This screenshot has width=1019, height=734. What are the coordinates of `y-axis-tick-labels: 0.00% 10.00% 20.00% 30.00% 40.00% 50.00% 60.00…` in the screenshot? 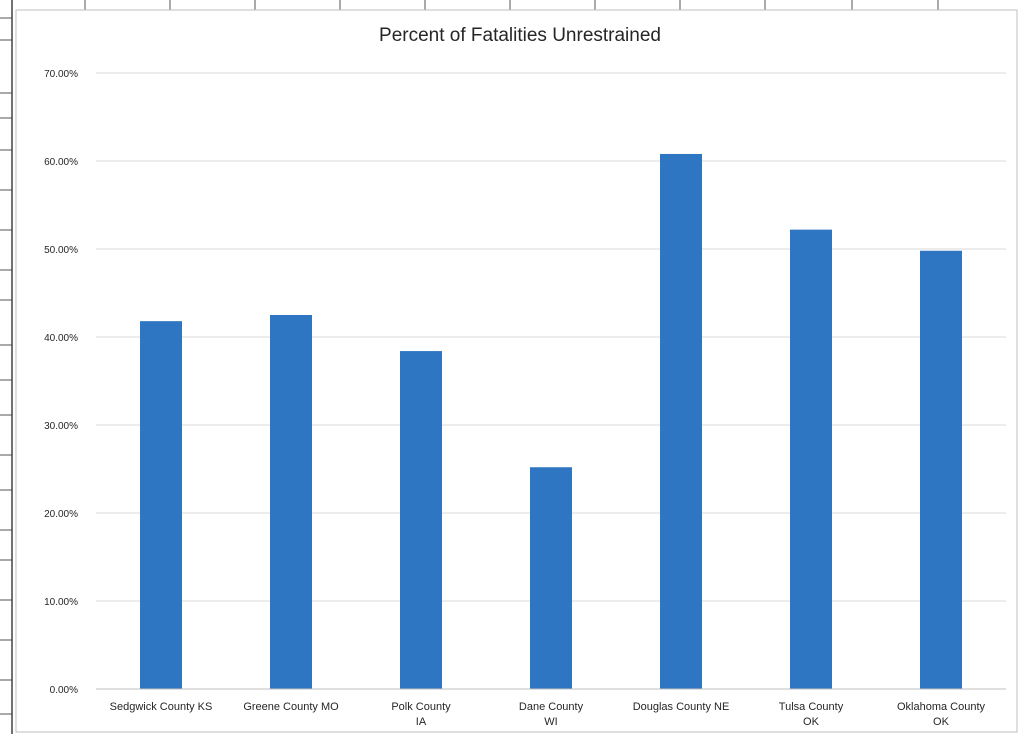 It's located at (61, 382).